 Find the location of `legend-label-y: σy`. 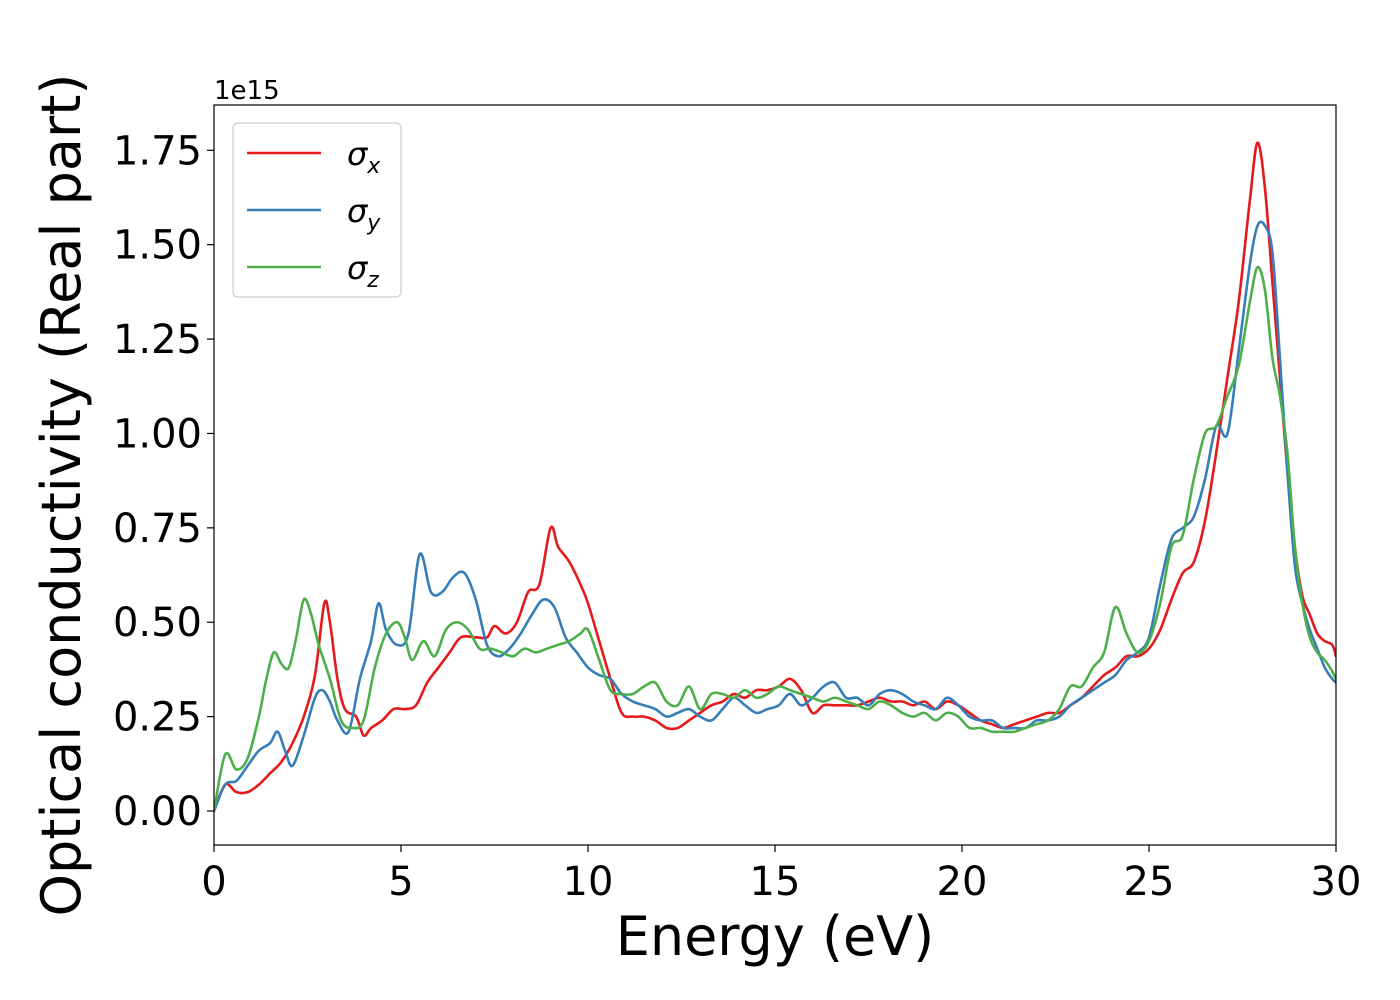

legend-label-y: σy is located at coordinates (364, 214).